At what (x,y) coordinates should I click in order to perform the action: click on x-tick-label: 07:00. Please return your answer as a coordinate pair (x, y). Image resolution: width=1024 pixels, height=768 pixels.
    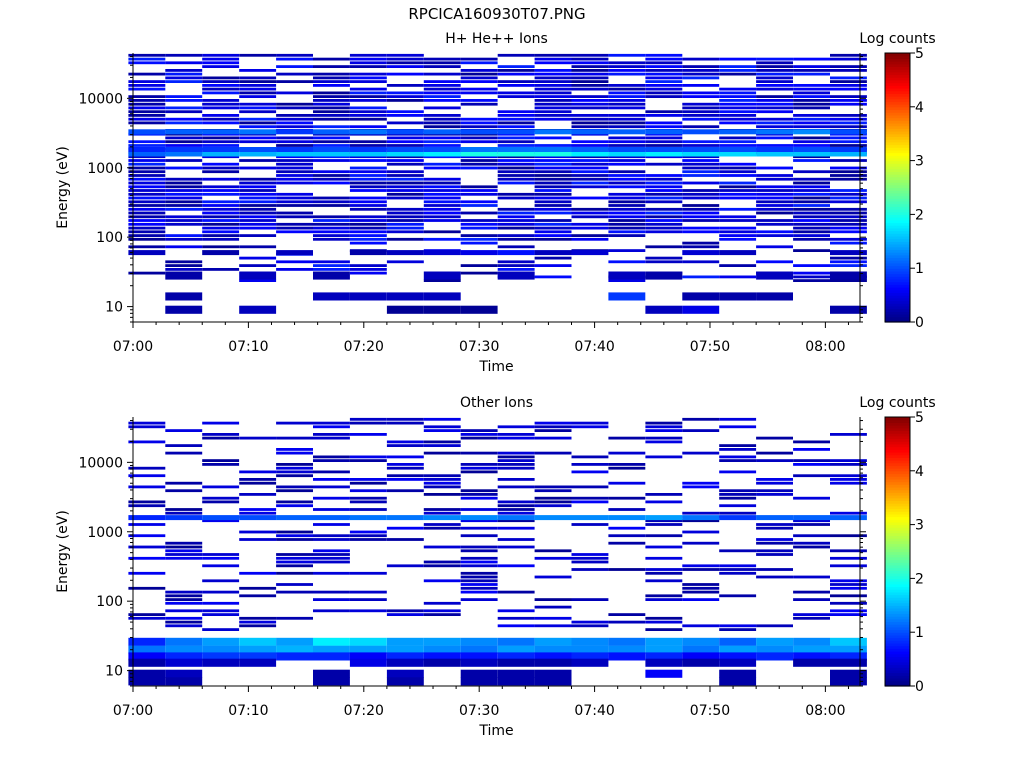
    Looking at the image, I should click on (133, 347).